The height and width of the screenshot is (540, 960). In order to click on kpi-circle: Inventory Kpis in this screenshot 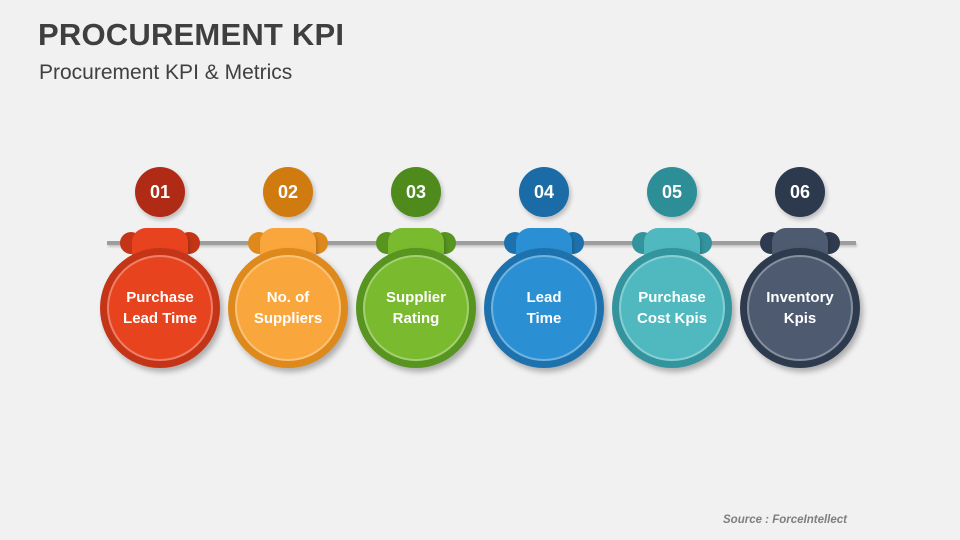, I will do `click(800, 308)`.